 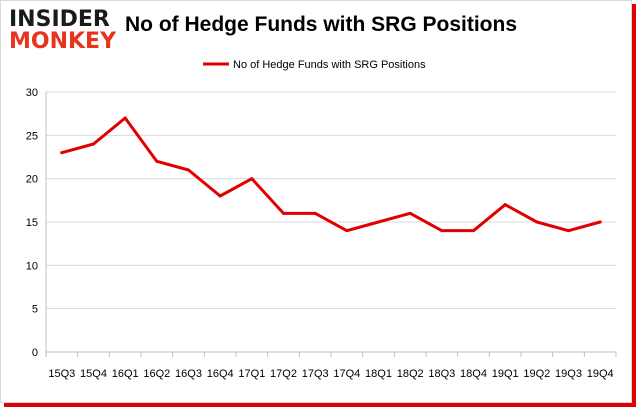 I want to click on legend: No of Hedge Funds with SRG Positions, so click(x=314, y=65).